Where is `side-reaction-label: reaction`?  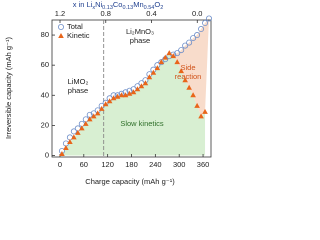 side-reaction-label: reaction is located at coordinates (188, 76).